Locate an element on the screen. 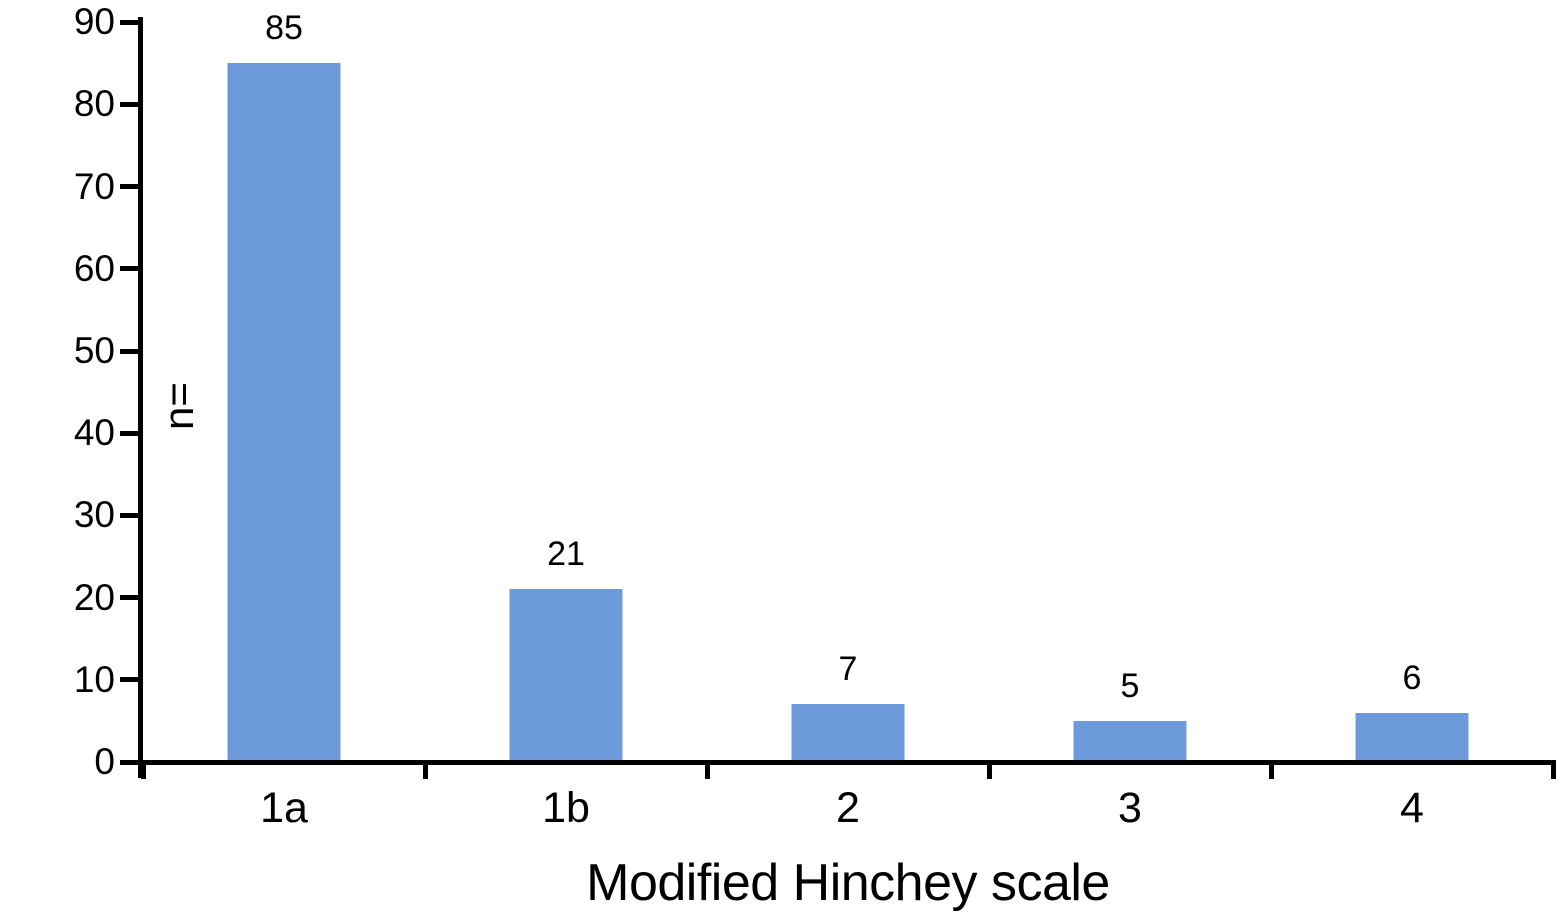 The height and width of the screenshot is (916, 1557). y-tick-label: 0 is located at coordinates (104, 761).